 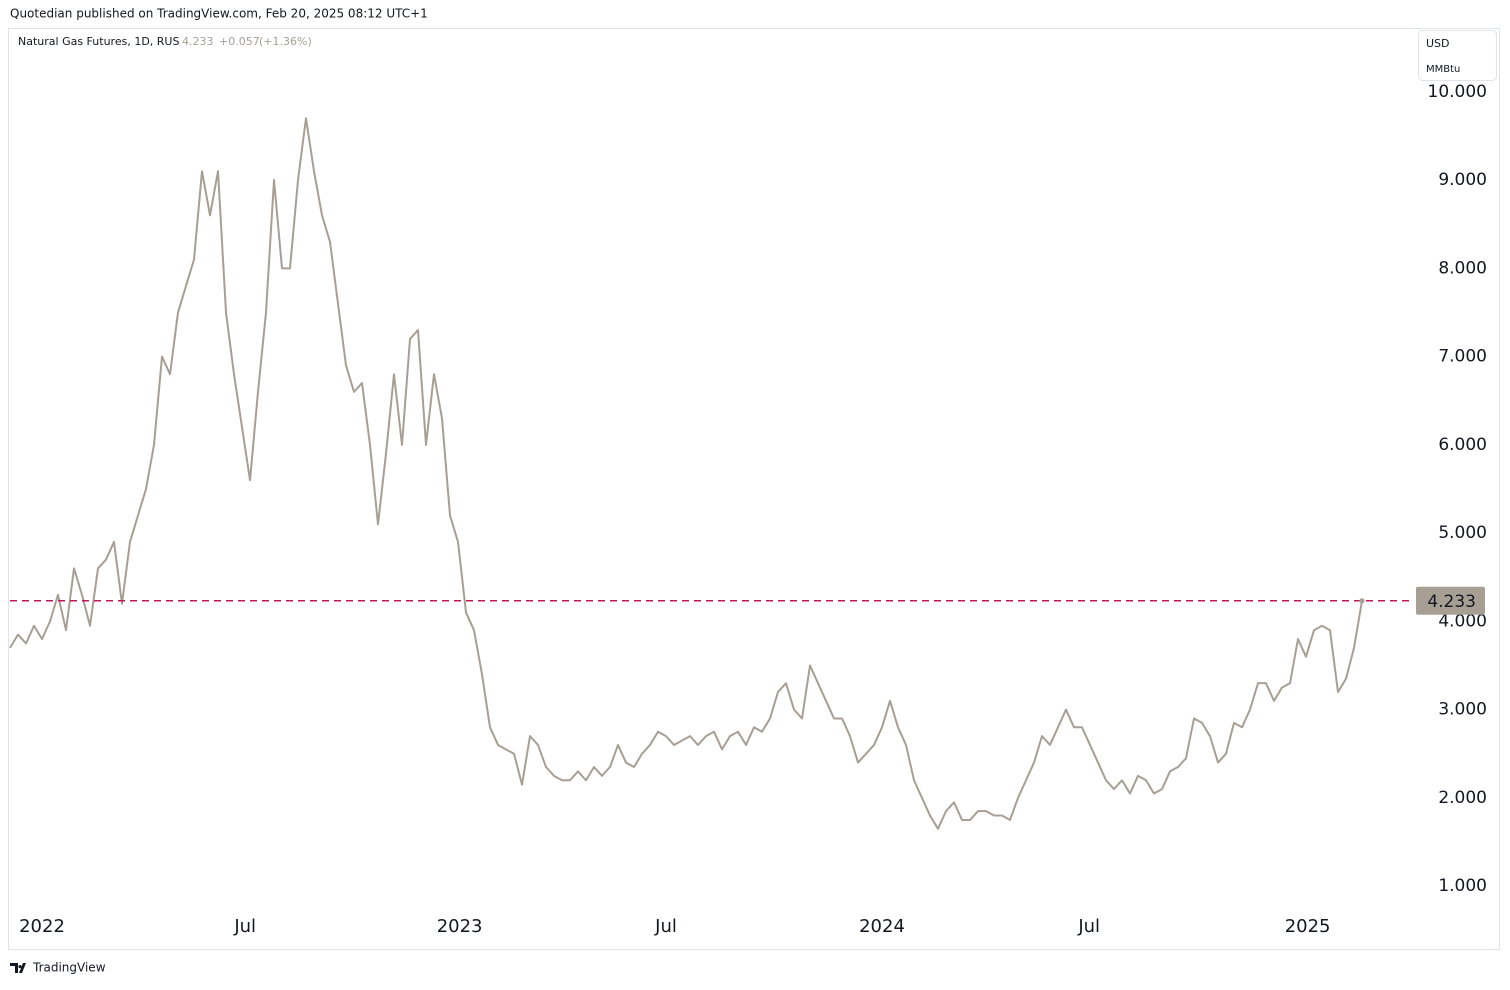 What do you see at coordinates (1443, 69) in the screenshot?
I see `unit: MMBtu` at bounding box center [1443, 69].